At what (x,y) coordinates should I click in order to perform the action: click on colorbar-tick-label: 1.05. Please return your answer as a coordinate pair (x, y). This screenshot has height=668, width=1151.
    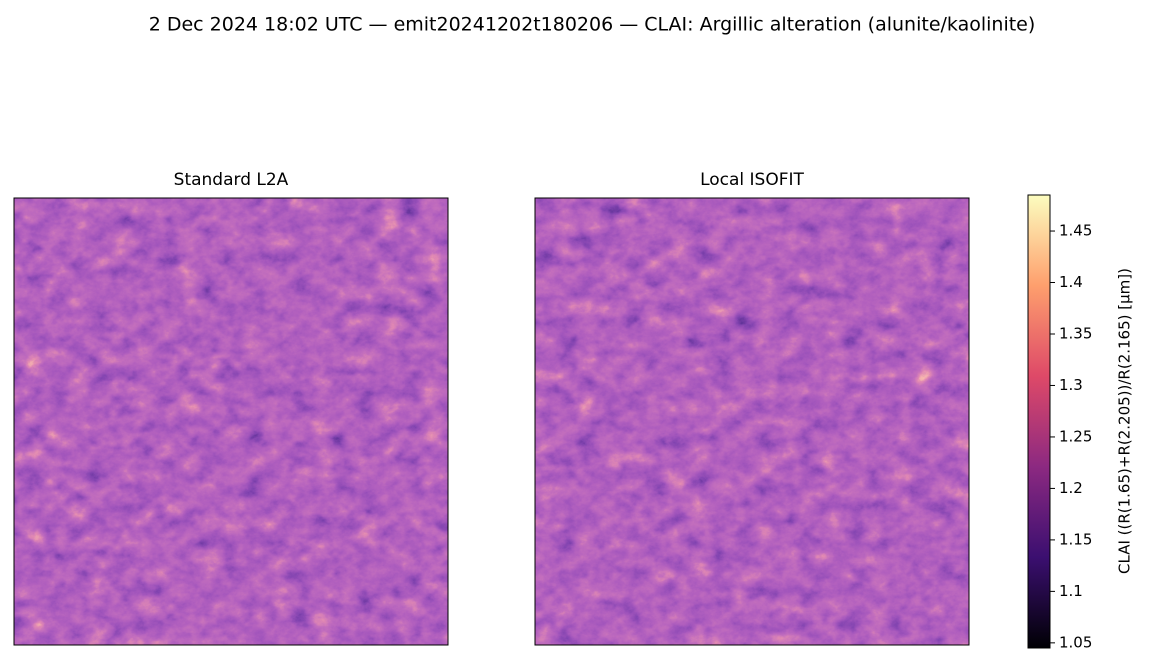
    Looking at the image, I should click on (1075, 642).